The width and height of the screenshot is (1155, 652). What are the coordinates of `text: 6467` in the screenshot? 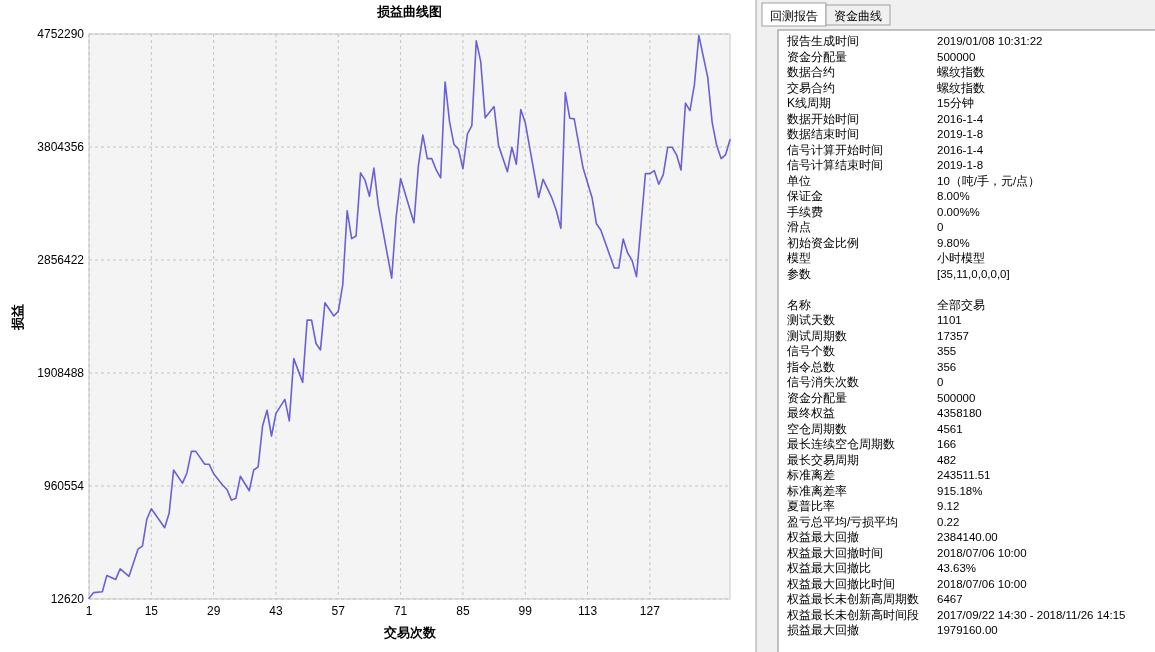 It's located at (950, 599).